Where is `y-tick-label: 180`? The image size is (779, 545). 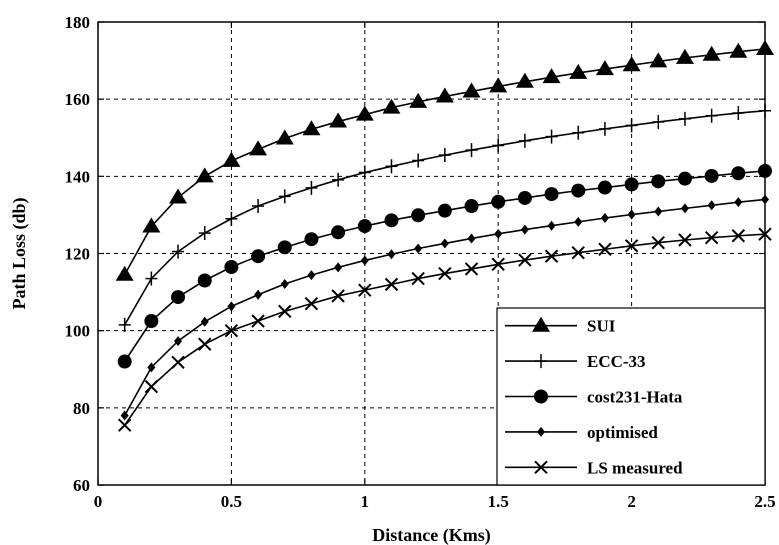
y-tick-label: 180 is located at coordinates (78, 22).